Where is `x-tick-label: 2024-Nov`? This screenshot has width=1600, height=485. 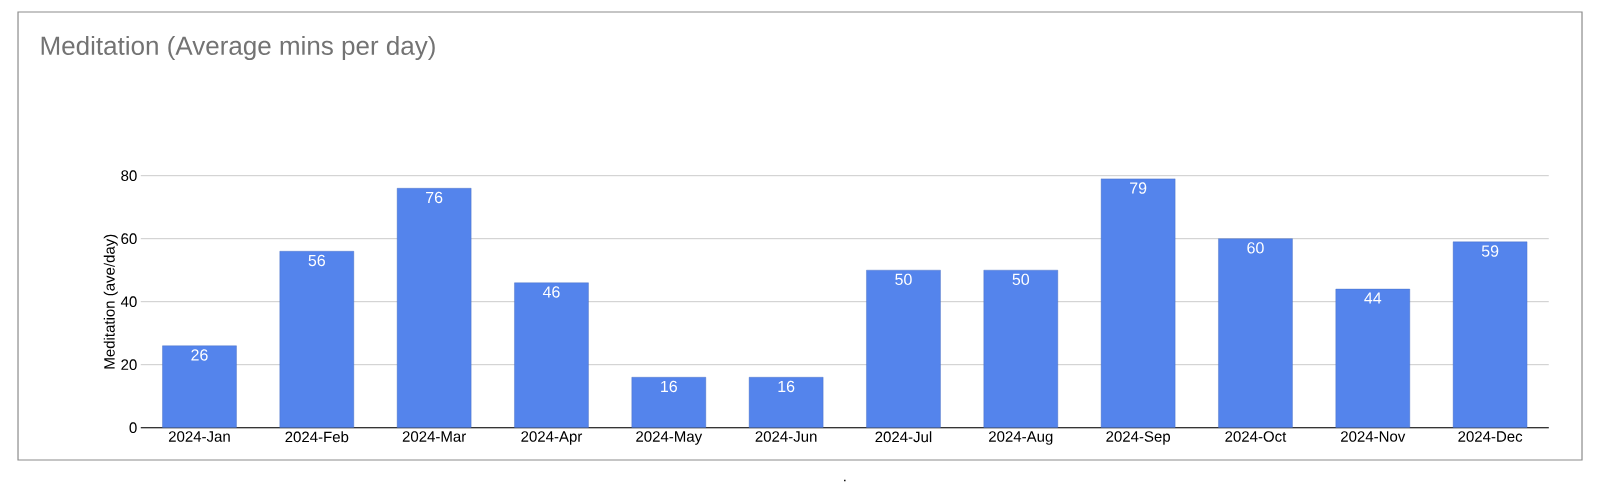
x-tick-label: 2024-Nov is located at coordinates (1373, 437).